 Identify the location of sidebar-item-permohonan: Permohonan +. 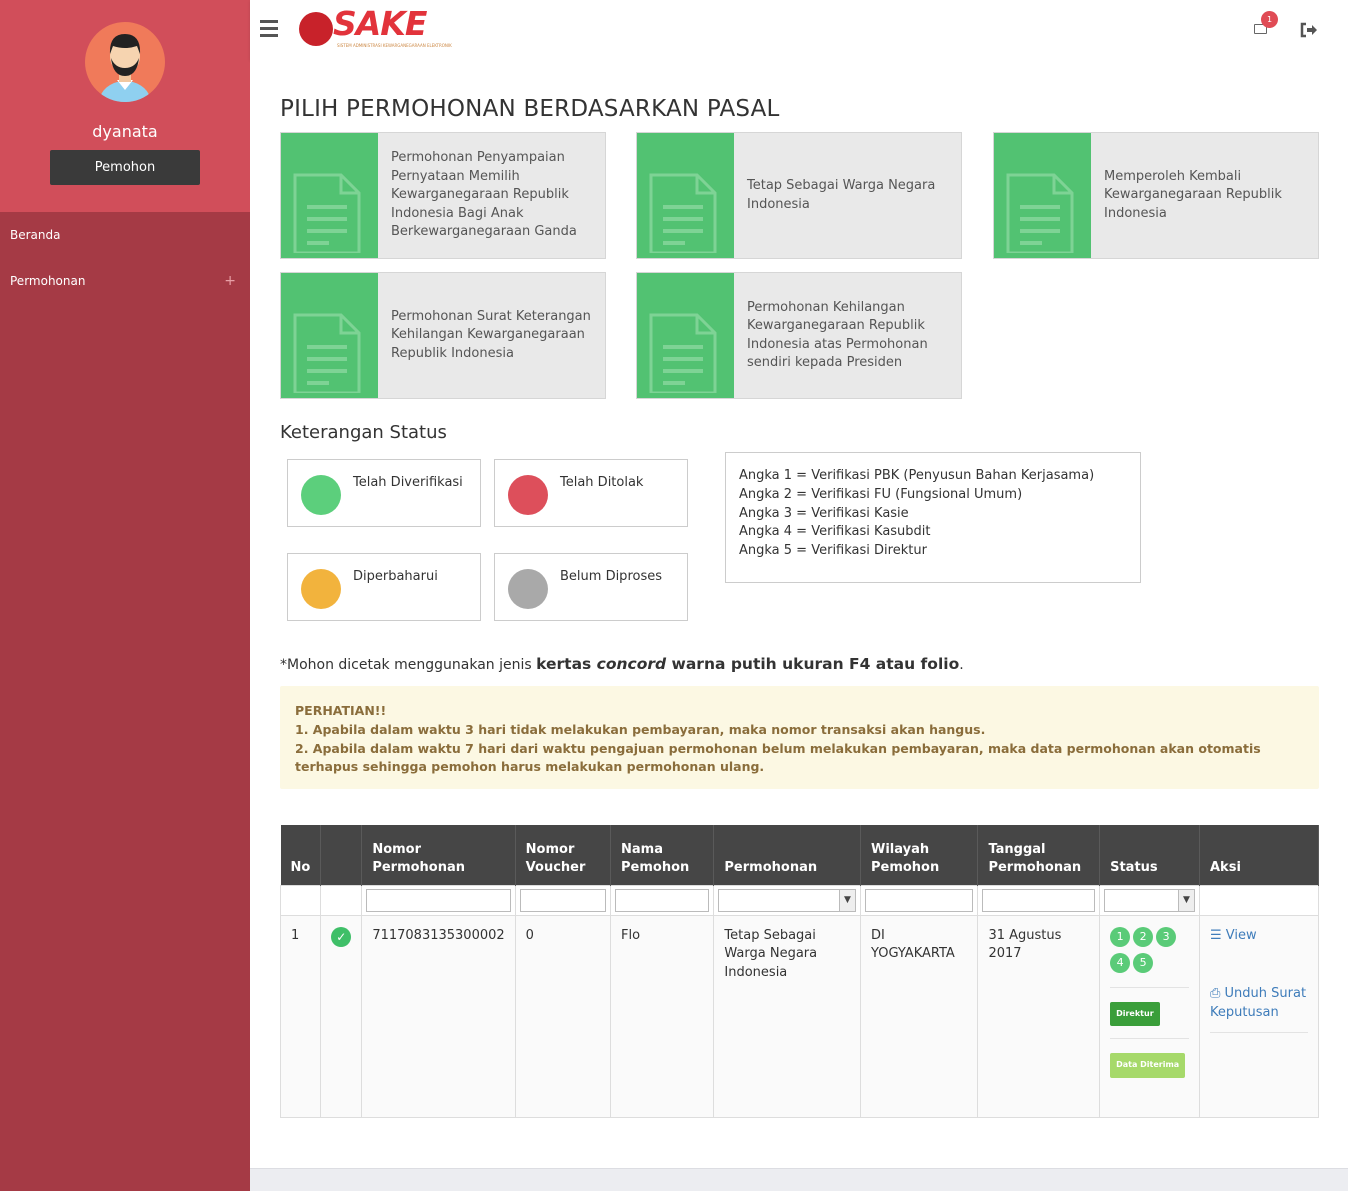
(125, 281).